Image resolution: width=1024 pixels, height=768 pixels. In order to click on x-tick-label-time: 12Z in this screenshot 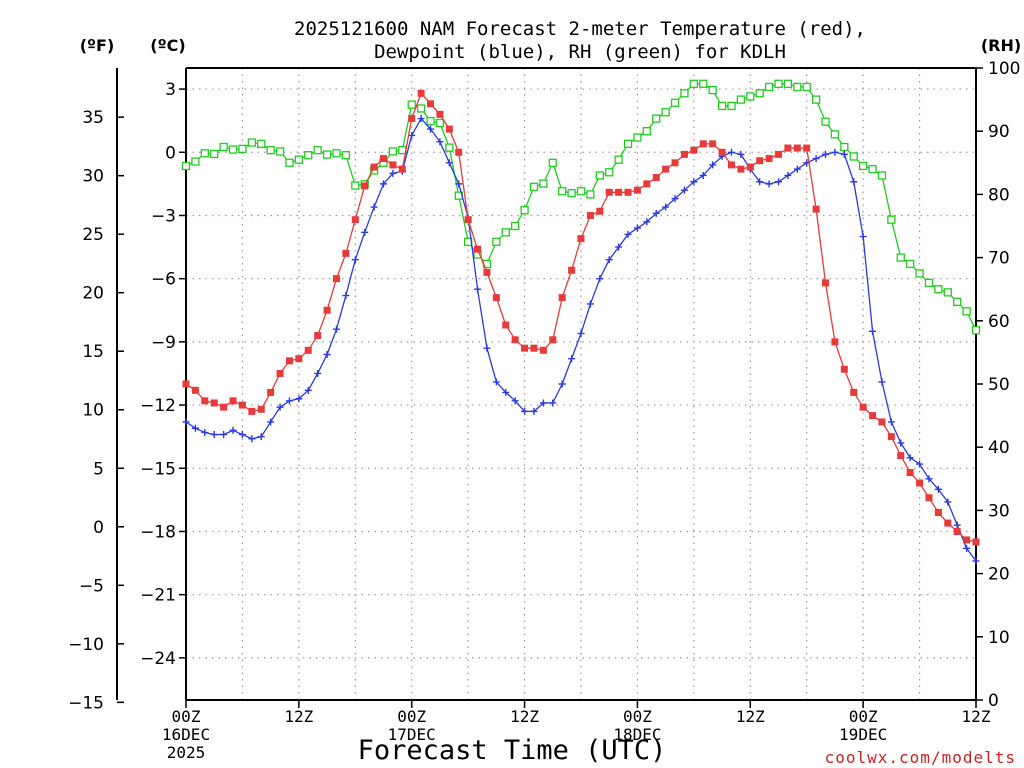, I will do `click(750, 716)`.